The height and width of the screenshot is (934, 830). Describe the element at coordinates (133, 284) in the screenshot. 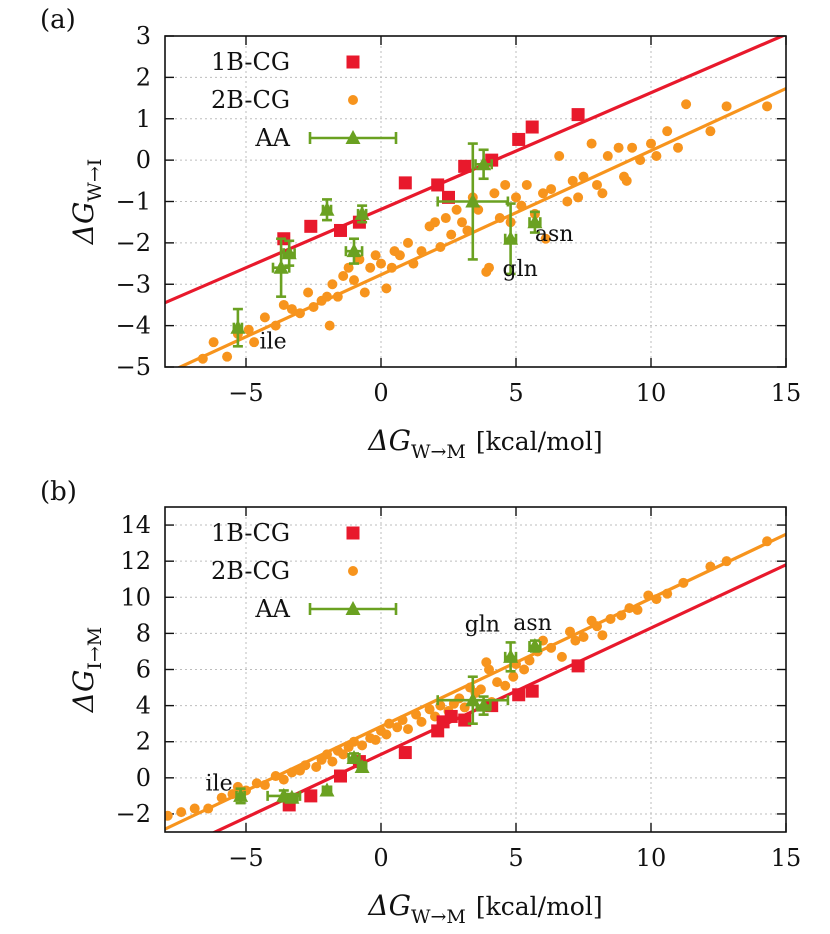

I see `y-tick-label: −3` at that location.